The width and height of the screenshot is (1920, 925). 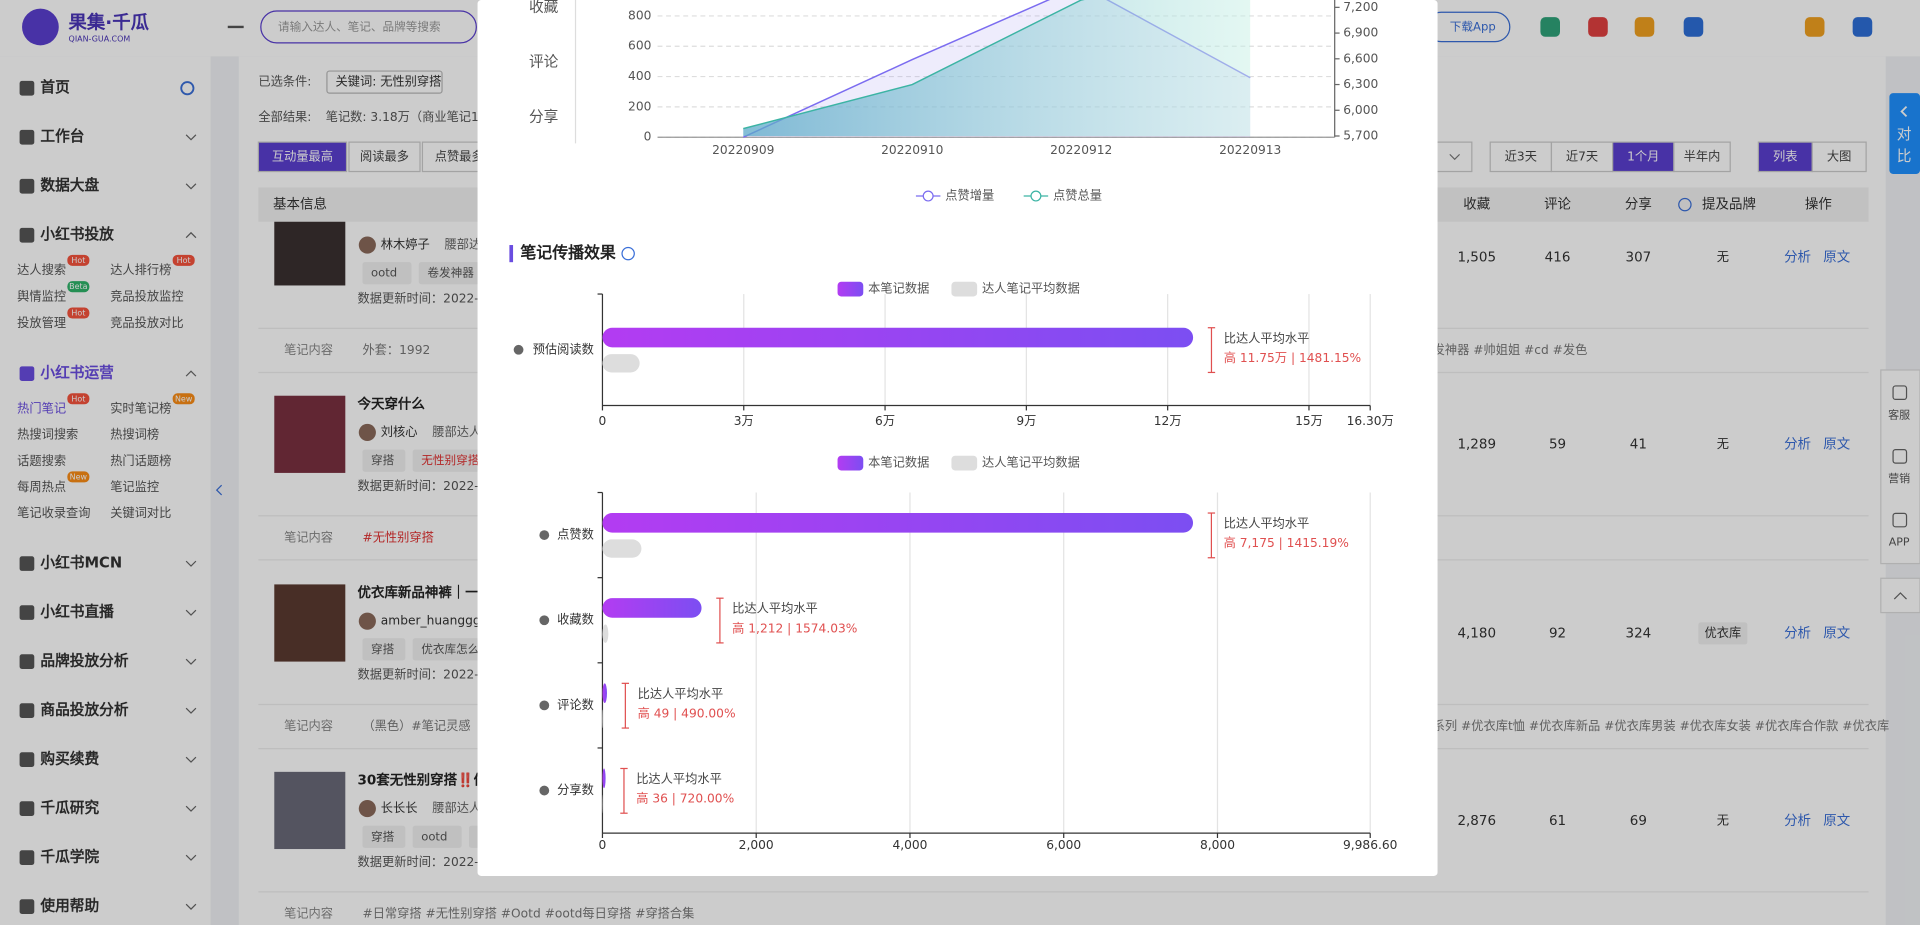 What do you see at coordinates (84, 710) in the screenshot?
I see `menu-item: 商品投放分析` at bounding box center [84, 710].